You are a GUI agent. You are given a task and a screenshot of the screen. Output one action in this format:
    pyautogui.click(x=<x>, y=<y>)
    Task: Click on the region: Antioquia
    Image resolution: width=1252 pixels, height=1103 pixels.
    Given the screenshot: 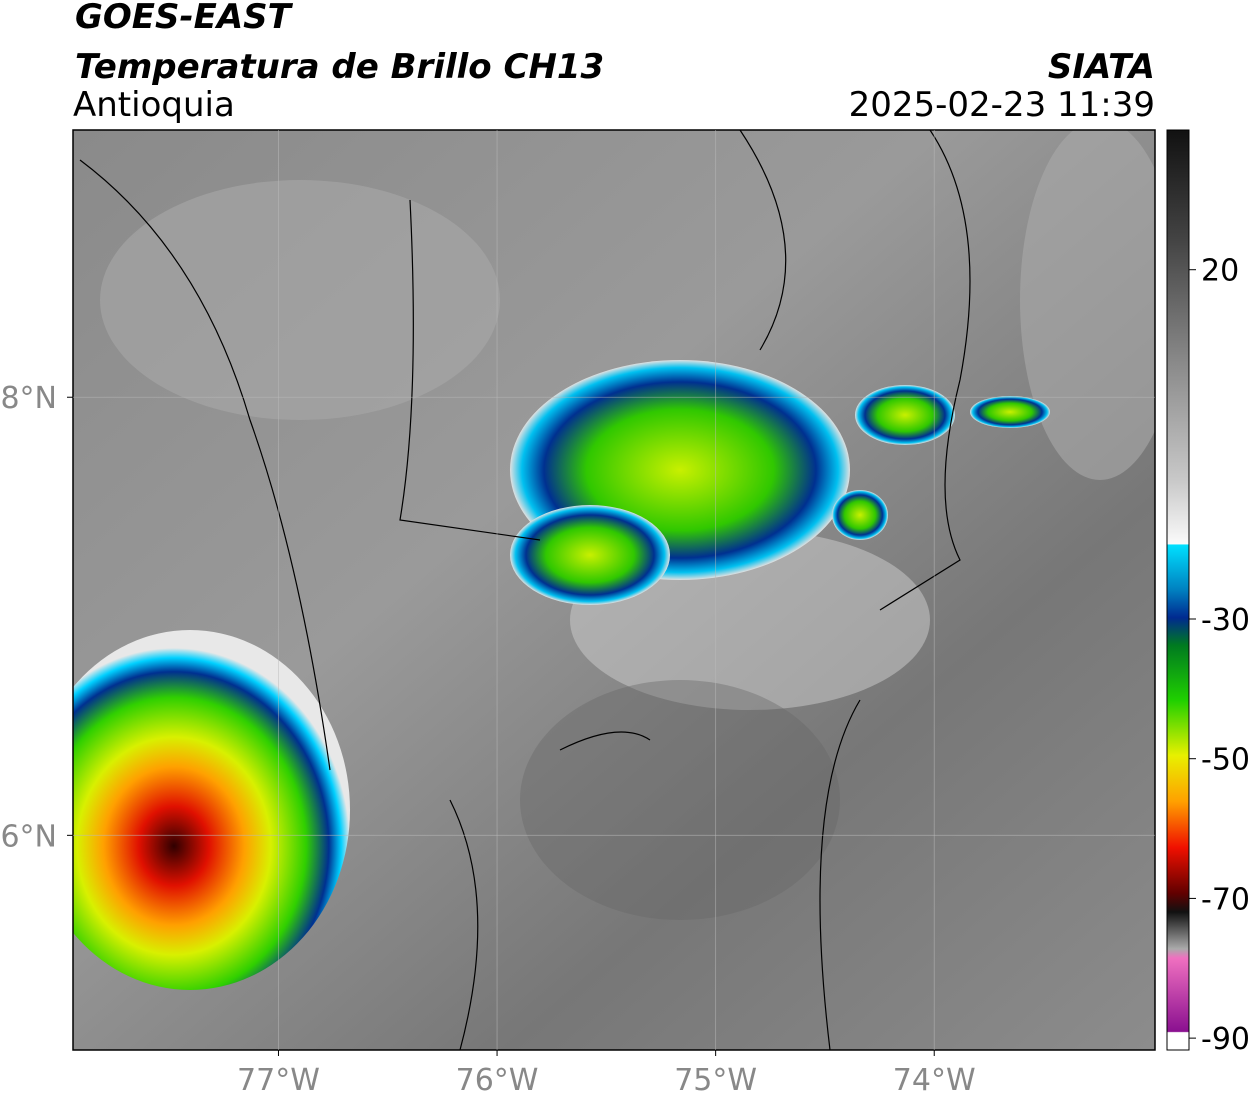 What is the action you would take?
    pyautogui.click(x=154, y=105)
    